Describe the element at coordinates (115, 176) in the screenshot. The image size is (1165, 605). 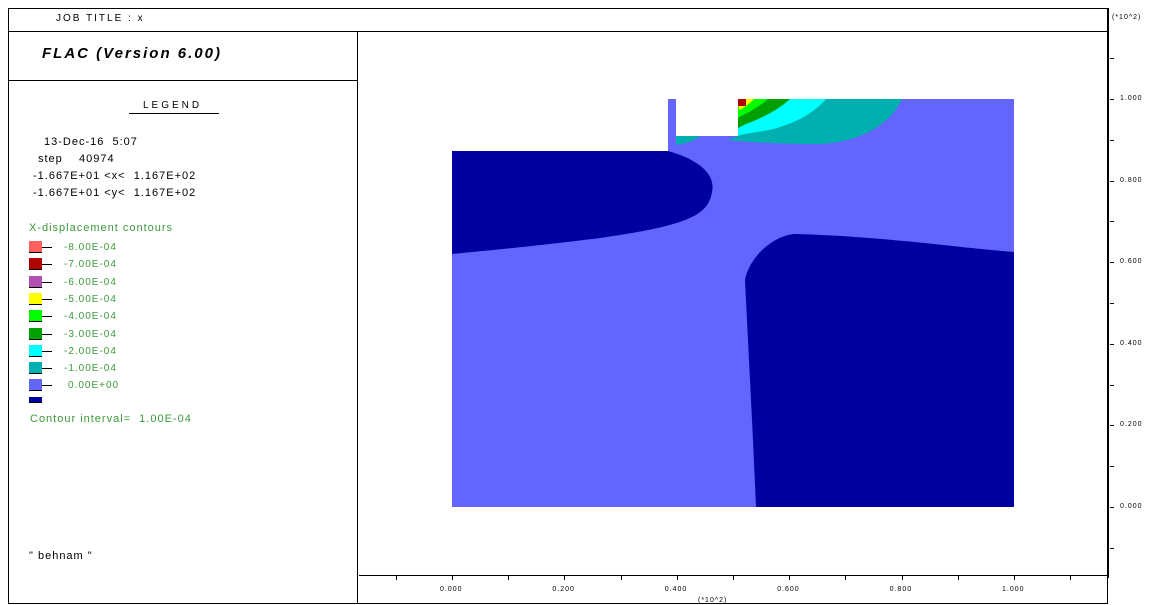
I see `x-range: -1.667E+01 <x< 1.167E+02` at that location.